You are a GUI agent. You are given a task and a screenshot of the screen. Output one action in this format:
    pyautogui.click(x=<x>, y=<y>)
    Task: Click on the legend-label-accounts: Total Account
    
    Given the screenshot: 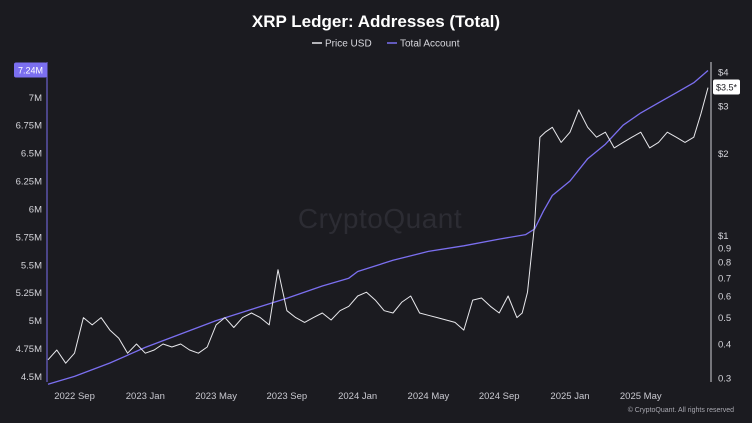 What is the action you would take?
    pyautogui.click(x=430, y=44)
    